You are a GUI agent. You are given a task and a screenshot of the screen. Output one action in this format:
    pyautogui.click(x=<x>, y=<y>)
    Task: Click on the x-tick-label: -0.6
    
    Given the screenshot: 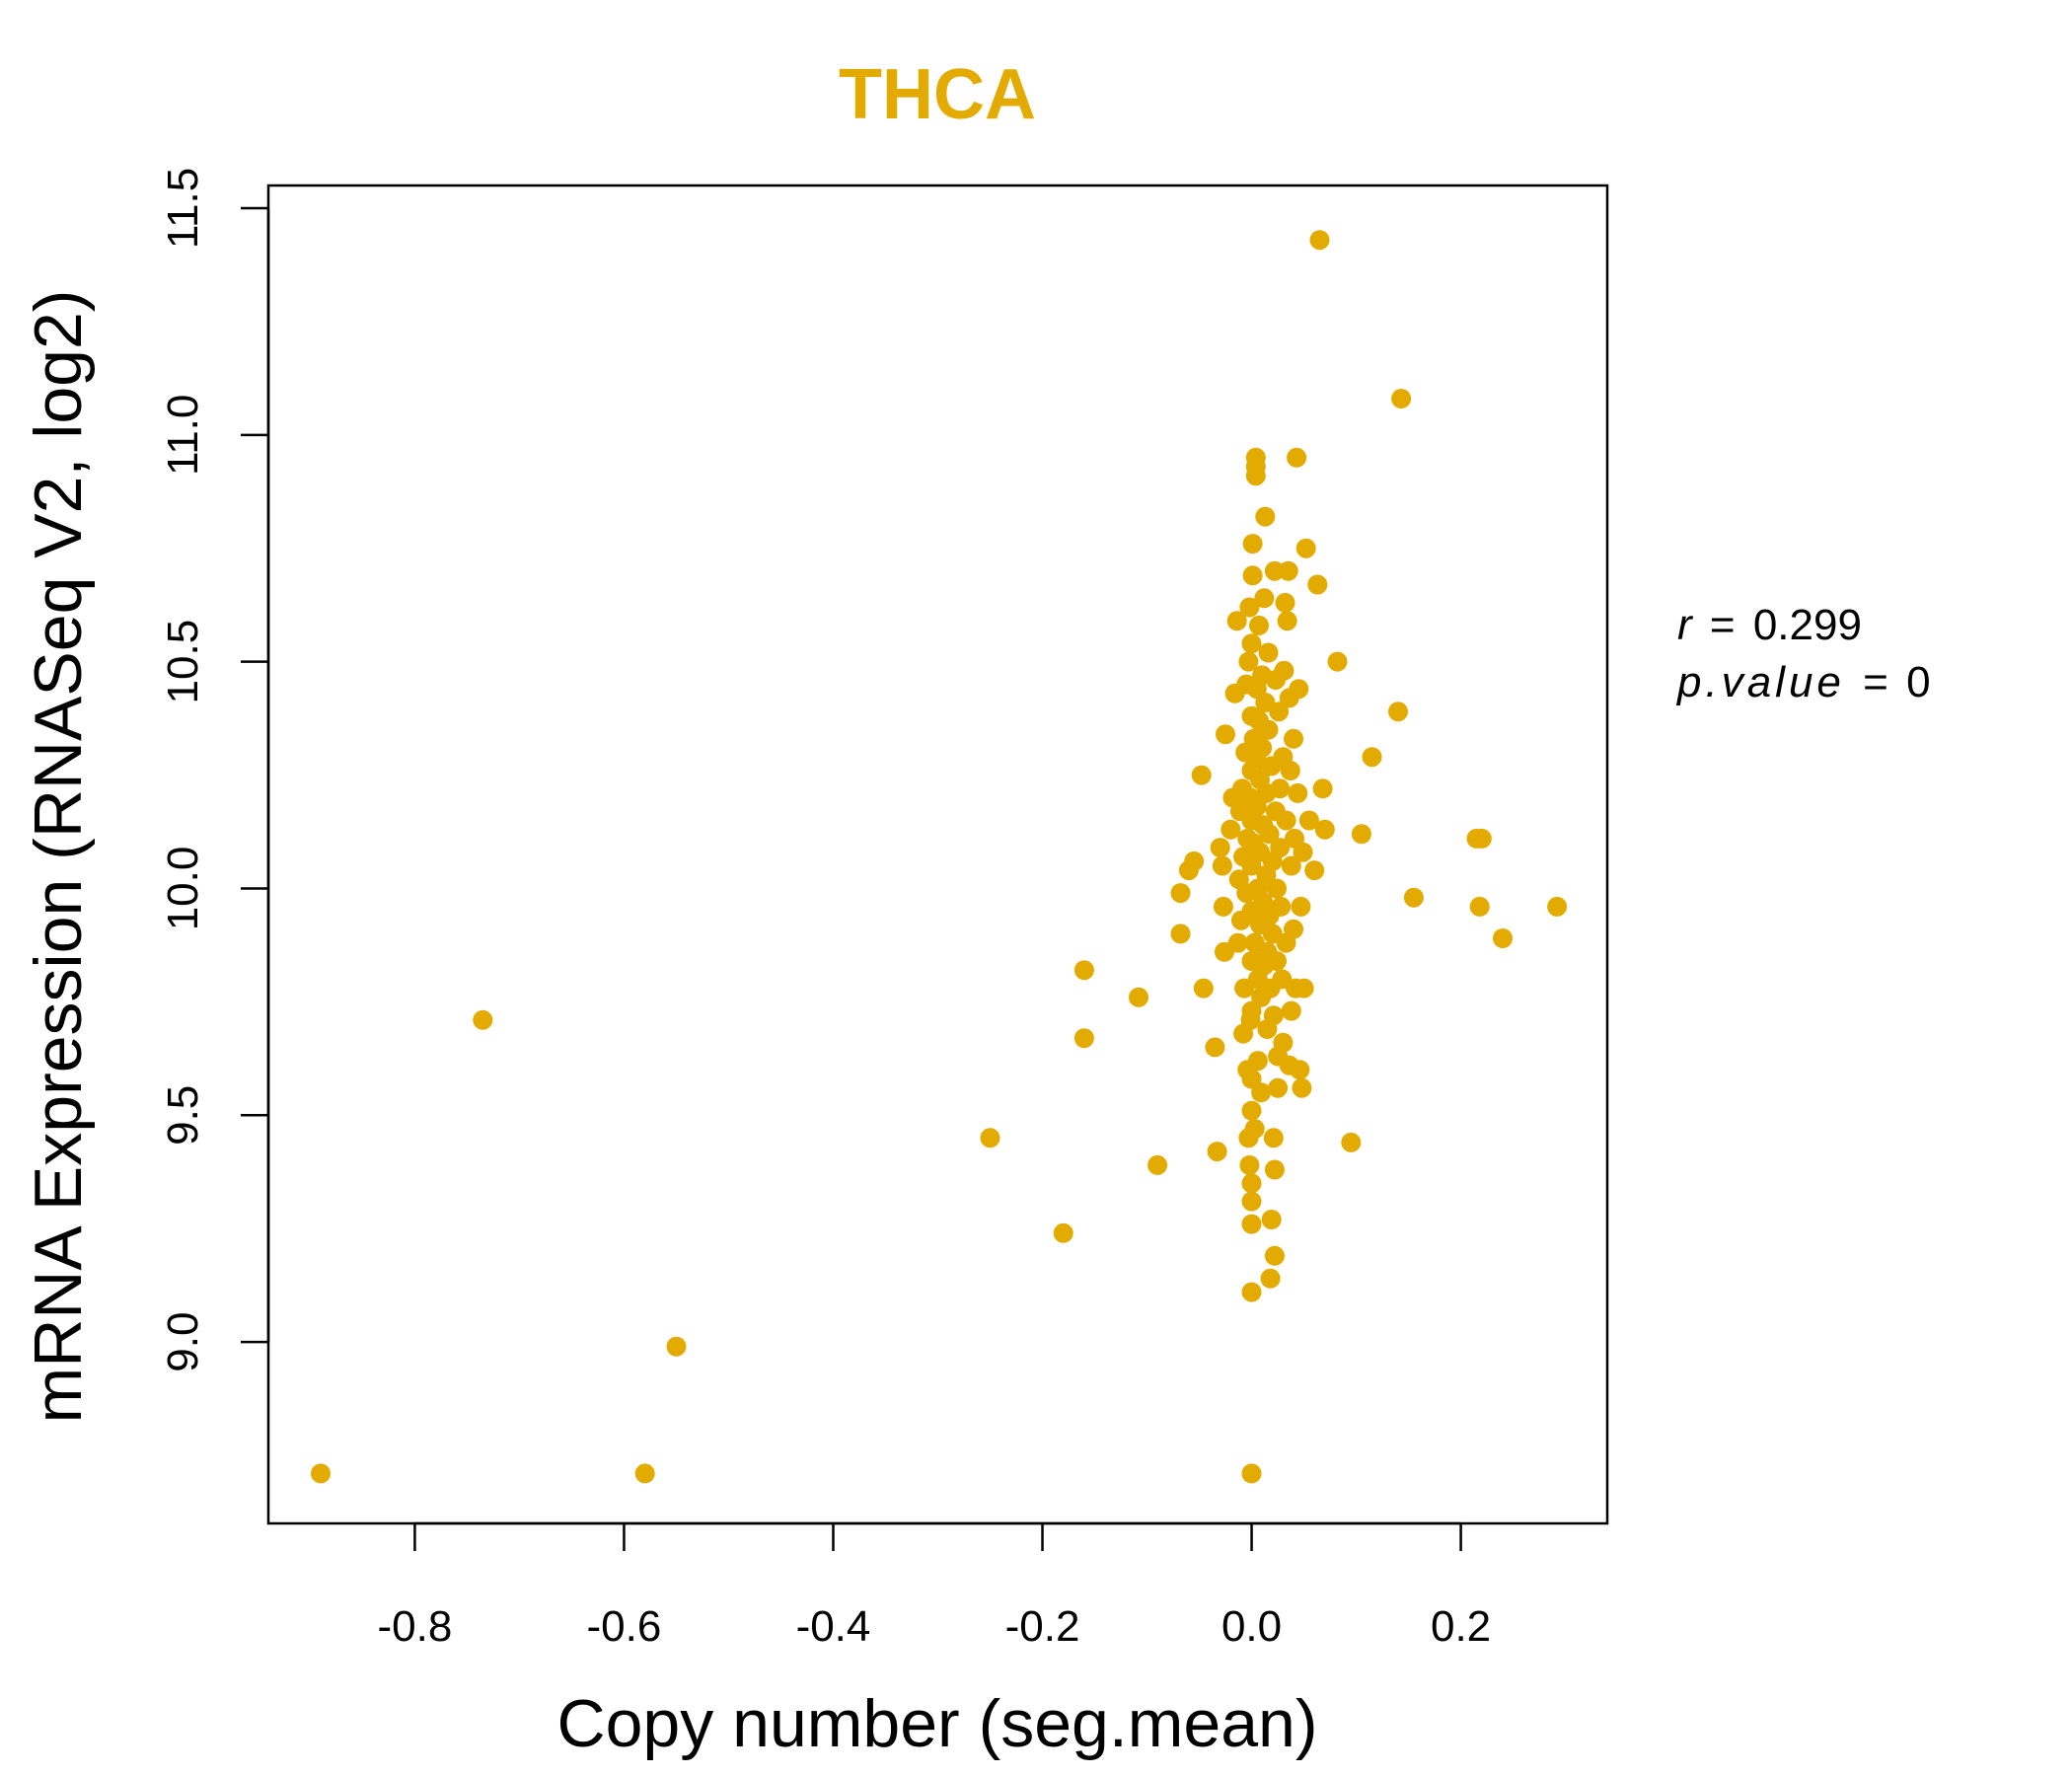 What is the action you would take?
    pyautogui.click(x=625, y=1626)
    